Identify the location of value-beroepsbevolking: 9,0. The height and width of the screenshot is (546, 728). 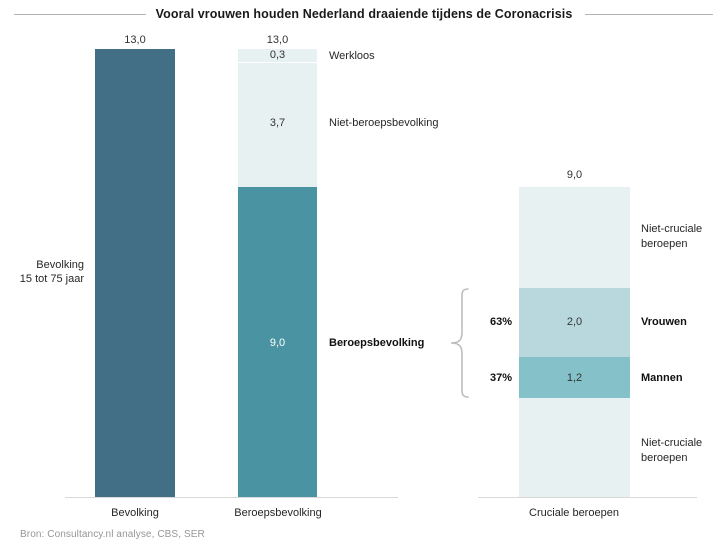
(277, 343).